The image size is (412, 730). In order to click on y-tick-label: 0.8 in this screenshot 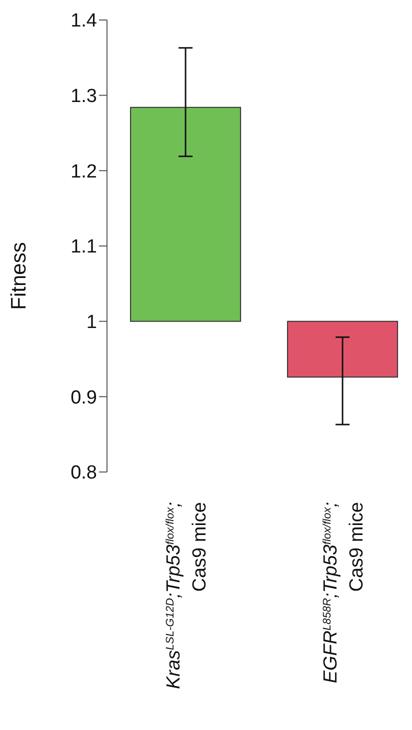, I will do `click(83, 473)`.